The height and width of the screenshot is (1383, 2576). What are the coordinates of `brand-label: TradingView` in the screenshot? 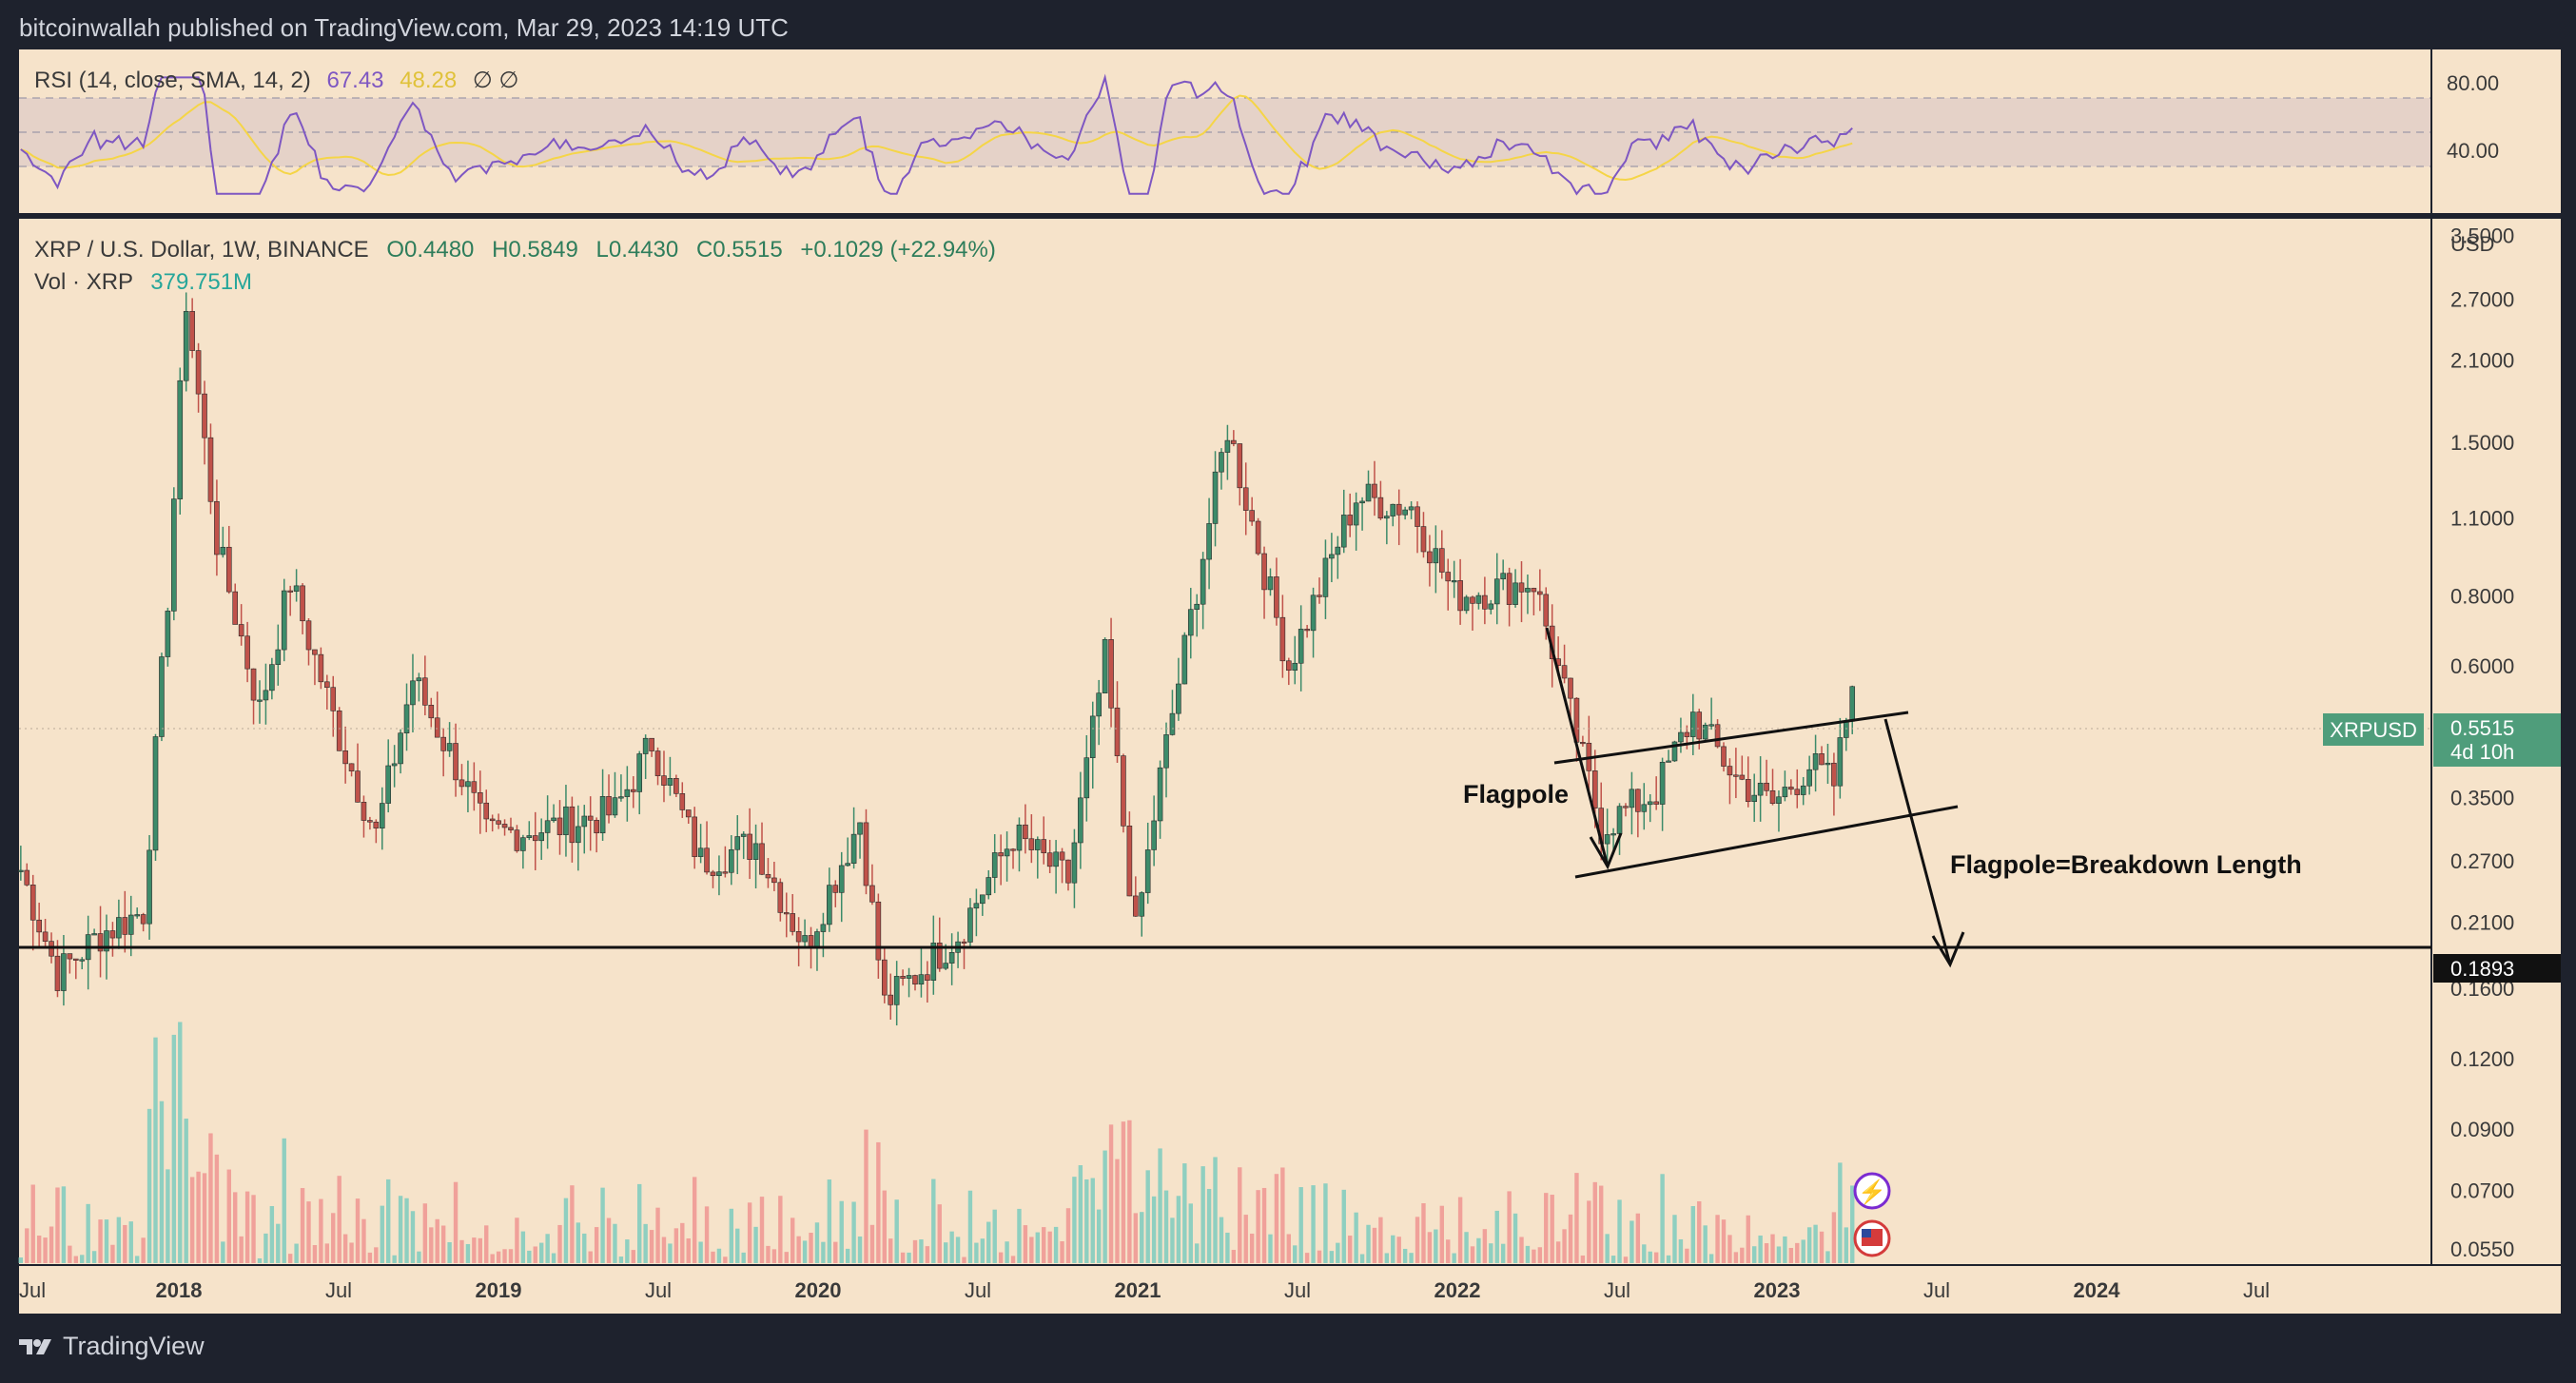 It's located at (134, 1346).